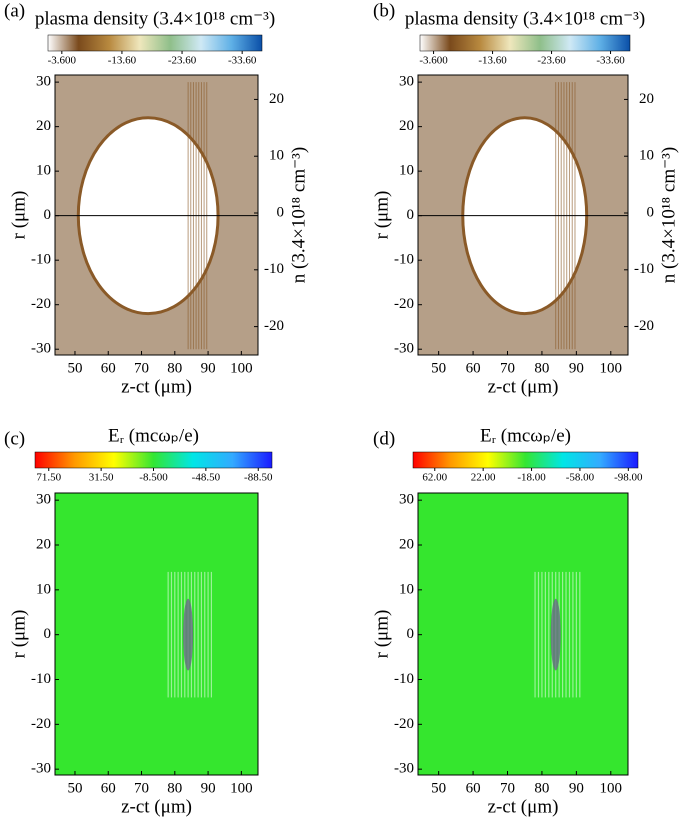  I want to click on panel-label: (d), so click(384, 438).